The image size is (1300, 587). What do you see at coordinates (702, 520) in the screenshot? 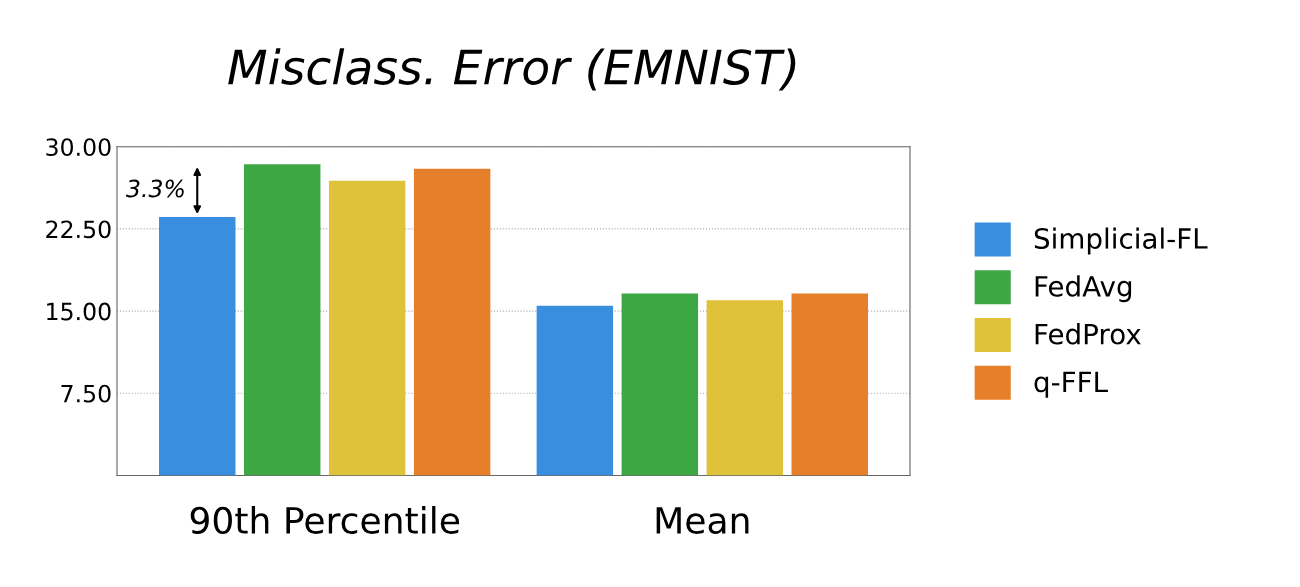
I see `x-tick-label: Mean` at bounding box center [702, 520].